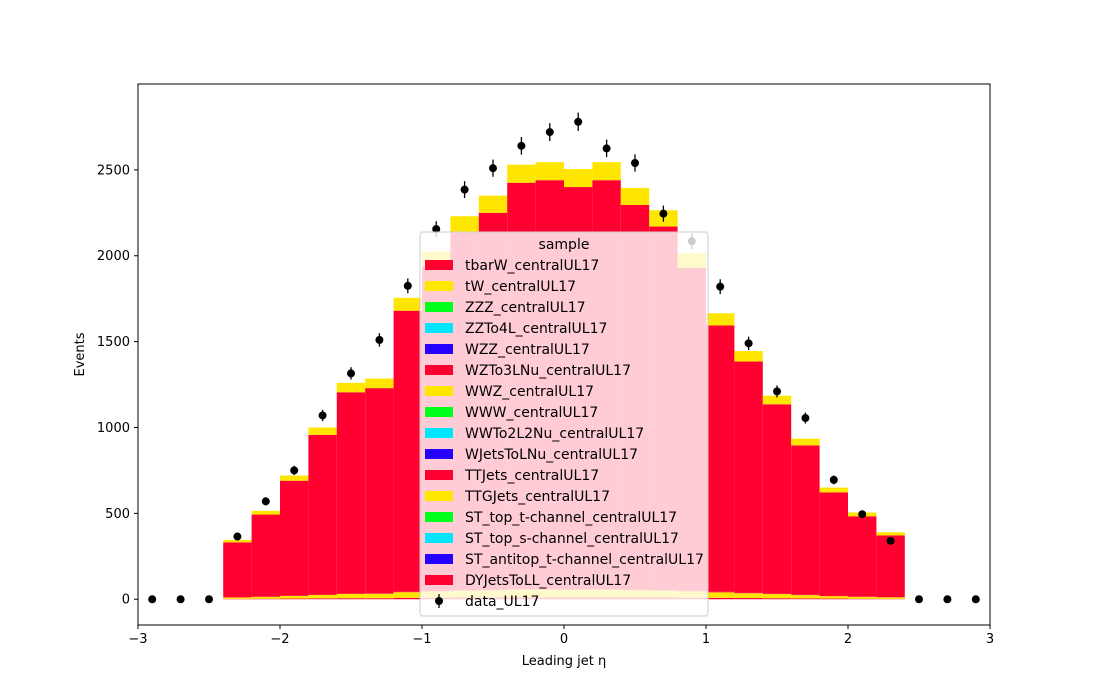 The height and width of the screenshot is (700, 1100). Describe the element at coordinates (536, 329) in the screenshot. I see `legend-entry-label: ZZTo4L_centralUL17` at that location.